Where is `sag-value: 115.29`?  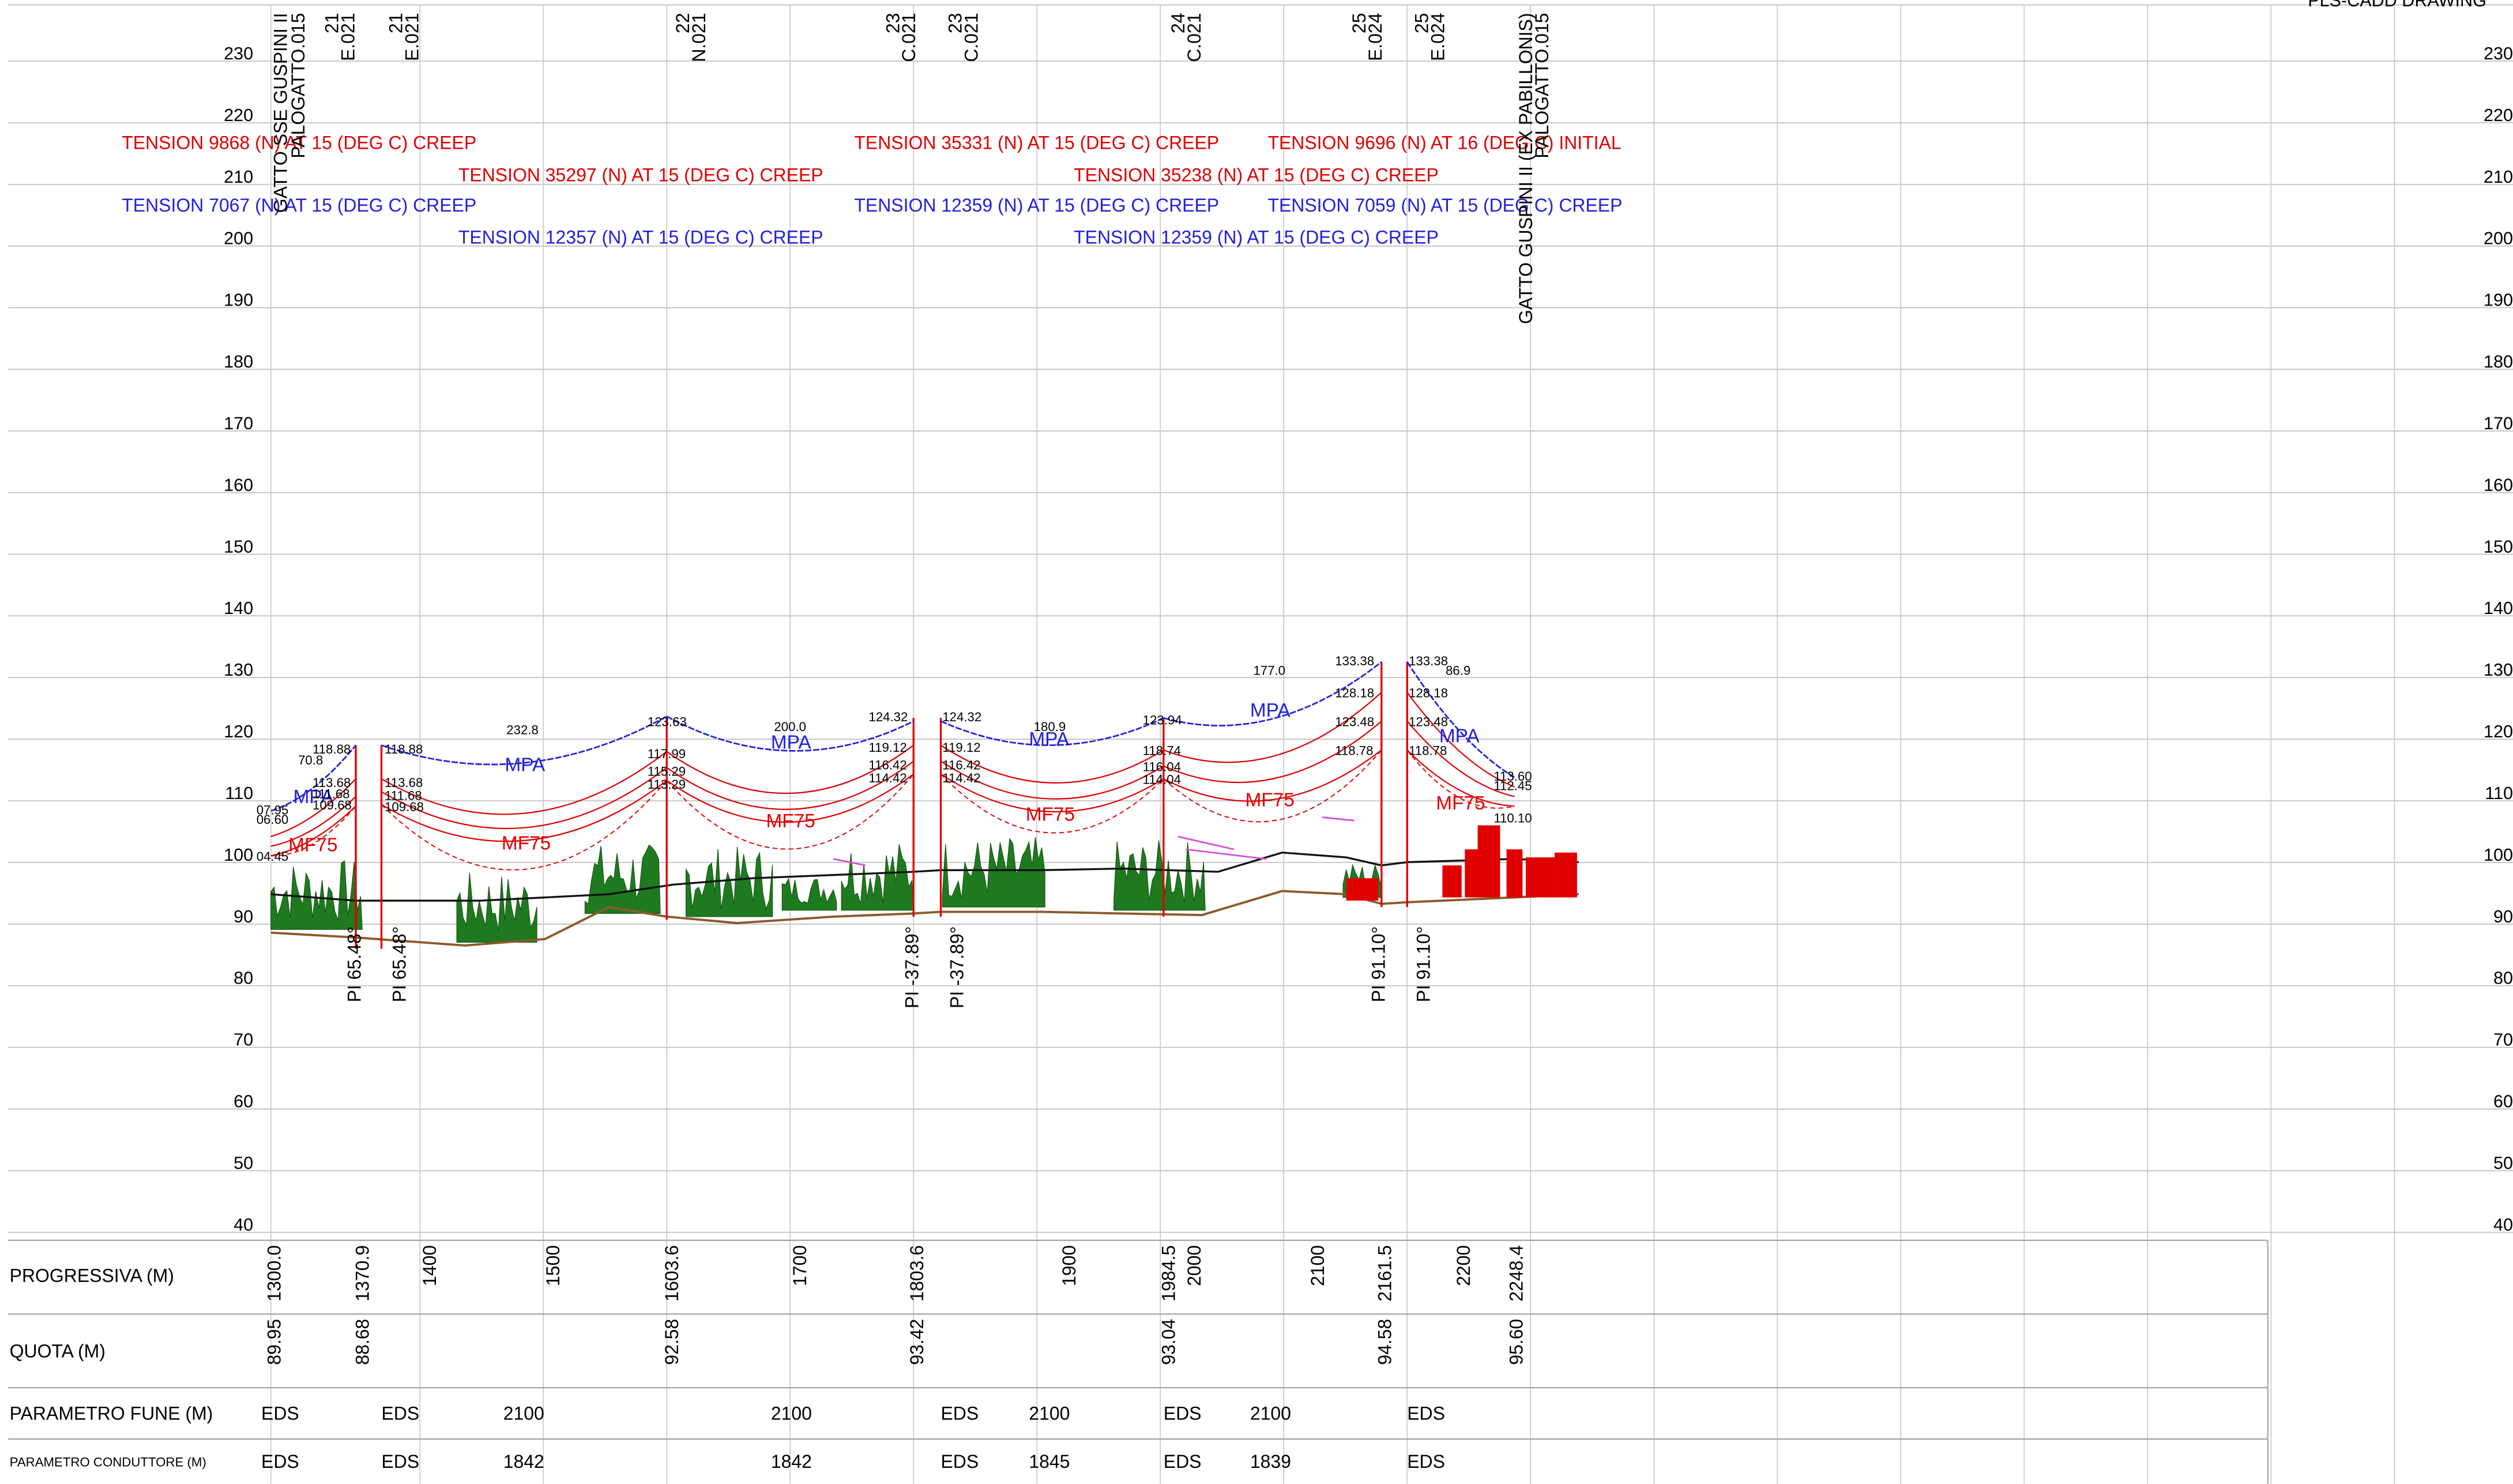 sag-value: 115.29 is located at coordinates (667, 771).